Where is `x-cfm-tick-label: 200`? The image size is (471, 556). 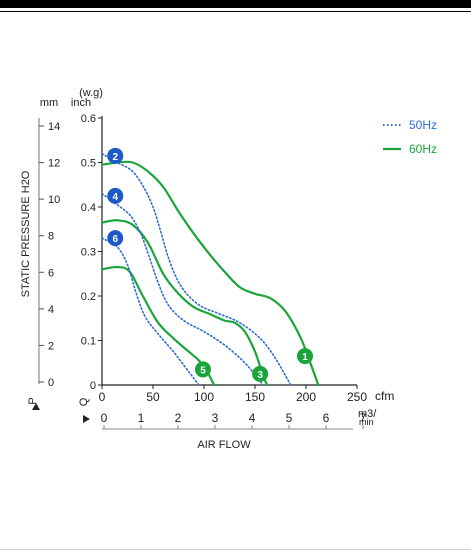
x-cfm-tick-label: 200 is located at coordinates (306, 397).